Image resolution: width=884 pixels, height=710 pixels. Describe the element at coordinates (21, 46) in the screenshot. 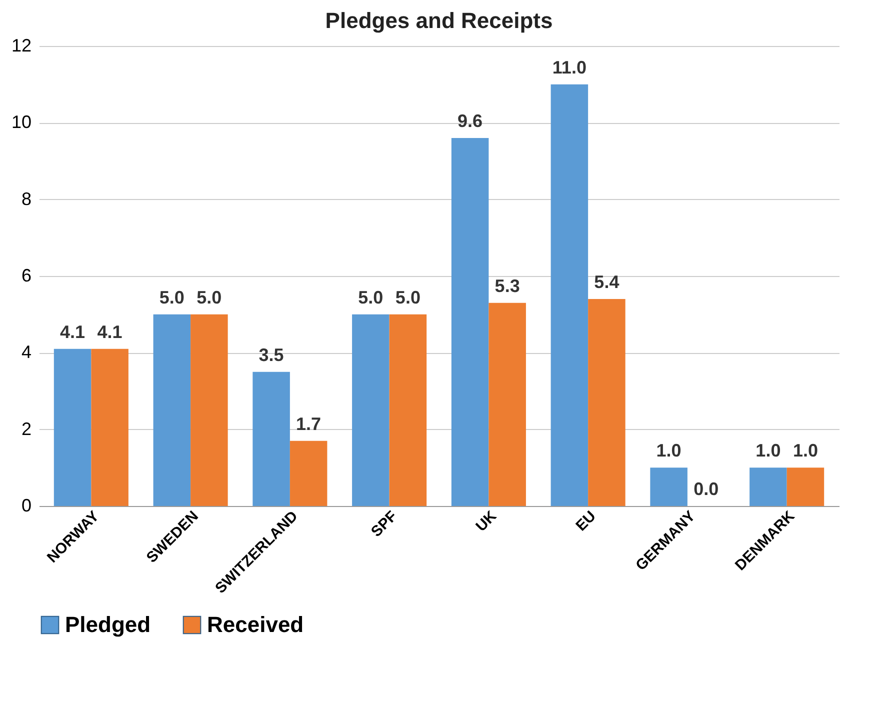

I see `y-tick-label: 12` at that location.